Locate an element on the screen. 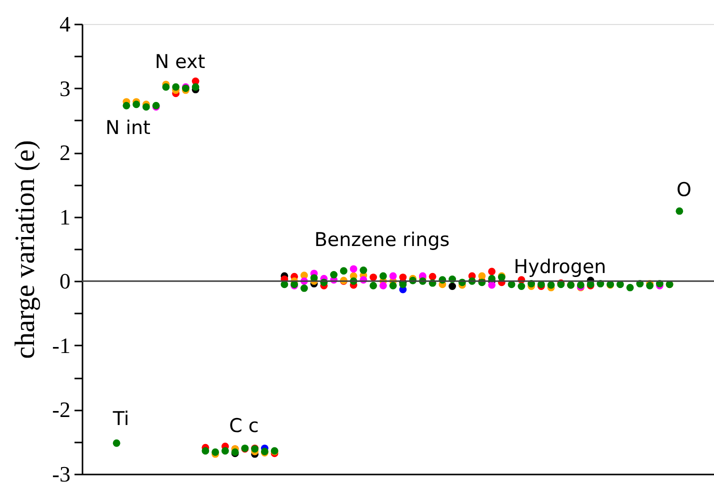 Image resolution: width=714 pixels, height=483 pixels. annotation: Hydrogen is located at coordinates (560, 267).